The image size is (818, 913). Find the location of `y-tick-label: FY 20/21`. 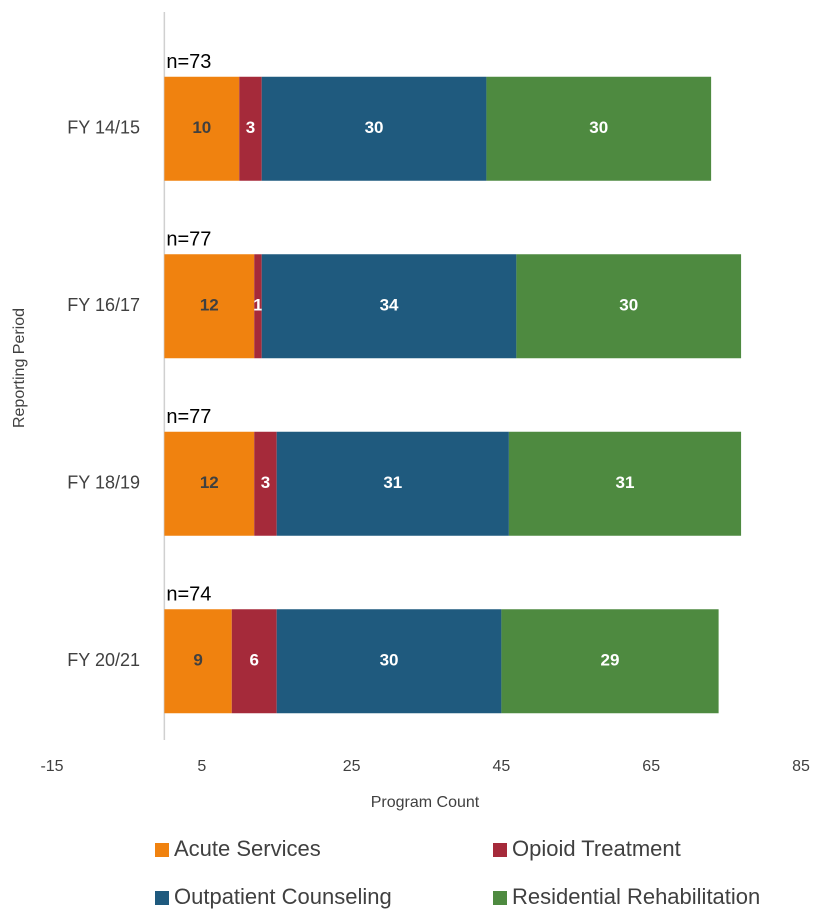

y-tick-label: FY 20/21 is located at coordinates (103, 660).